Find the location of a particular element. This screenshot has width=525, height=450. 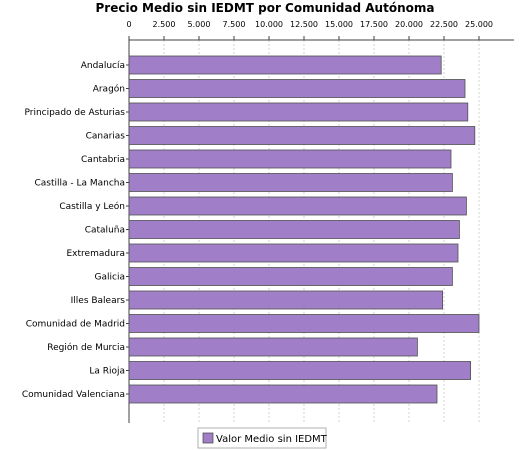

category-label: Región de Murcia is located at coordinates (86, 347).